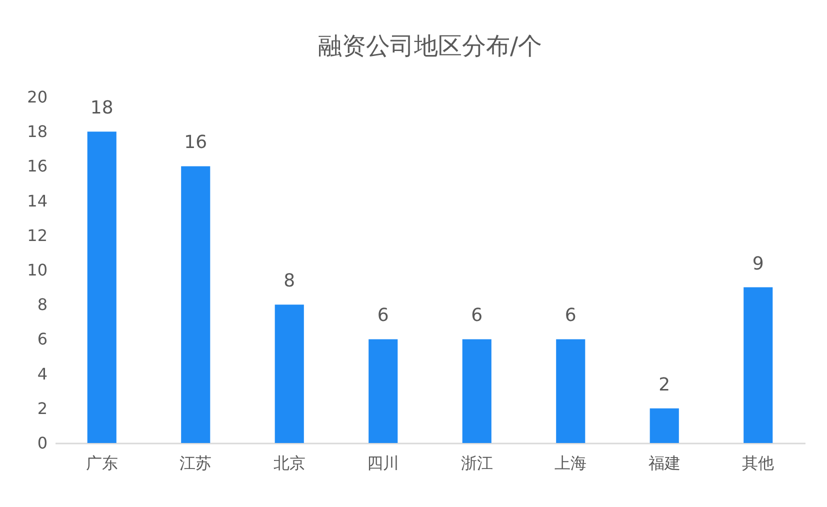 This screenshot has height=507, width=827. I want to click on y-tick-label: 16, so click(37, 166).